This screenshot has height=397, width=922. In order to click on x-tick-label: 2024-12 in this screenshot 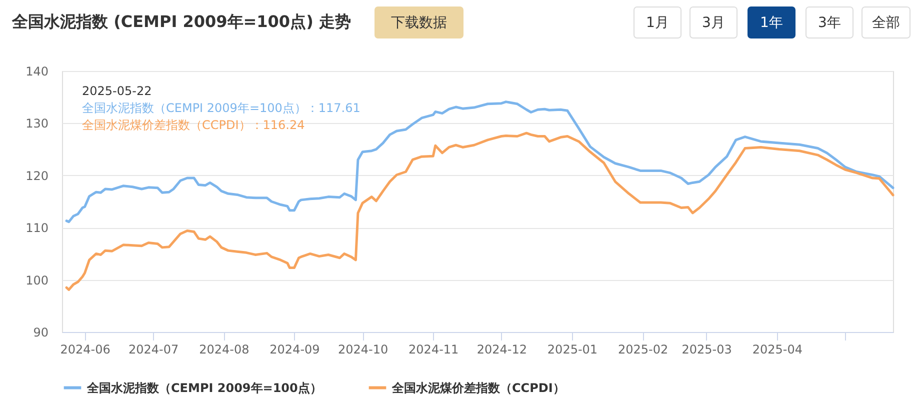, I will do `click(501, 349)`.